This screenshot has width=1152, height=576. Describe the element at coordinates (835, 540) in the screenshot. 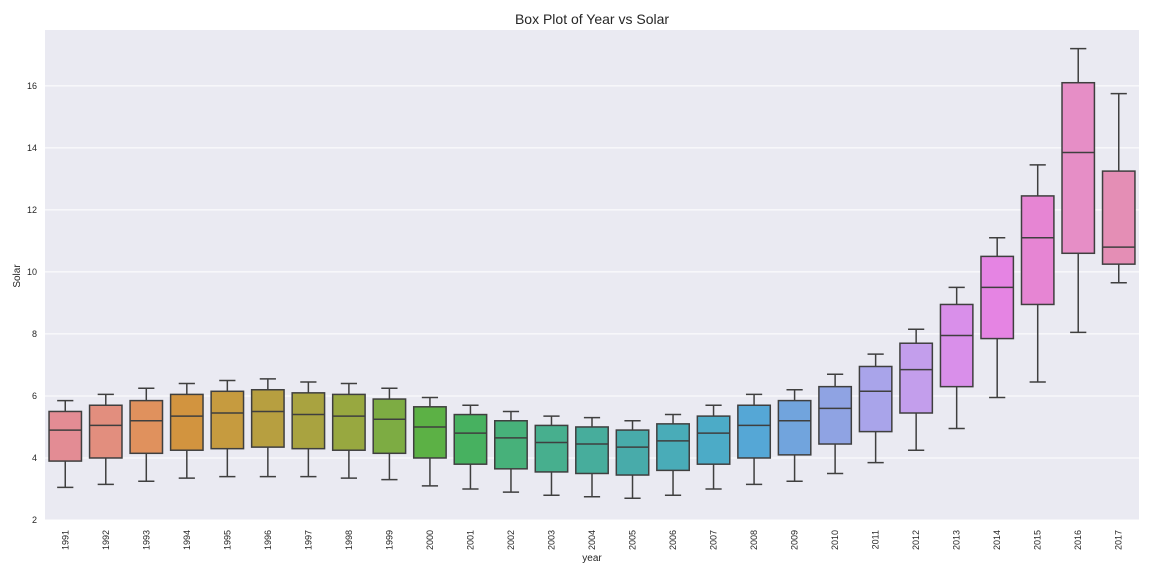

I see `x-tick-label: 2010` at that location.